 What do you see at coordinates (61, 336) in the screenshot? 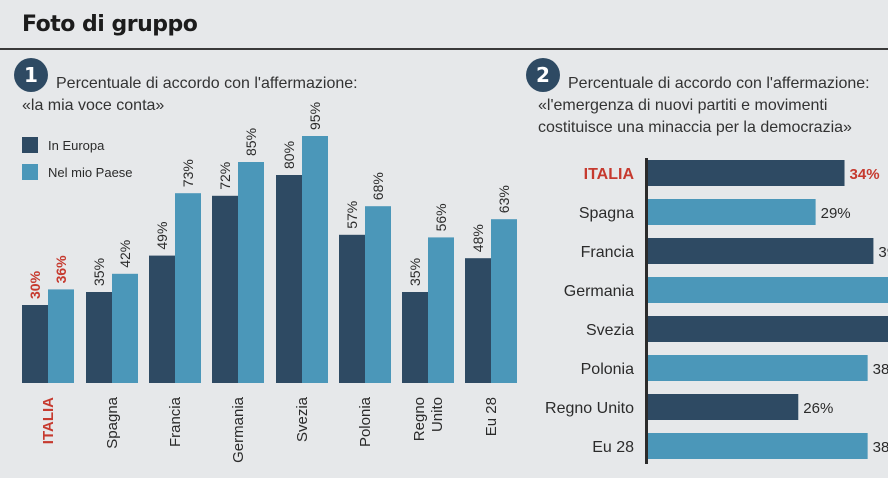
I see `bar-nel-mio-paese-italia` at bounding box center [61, 336].